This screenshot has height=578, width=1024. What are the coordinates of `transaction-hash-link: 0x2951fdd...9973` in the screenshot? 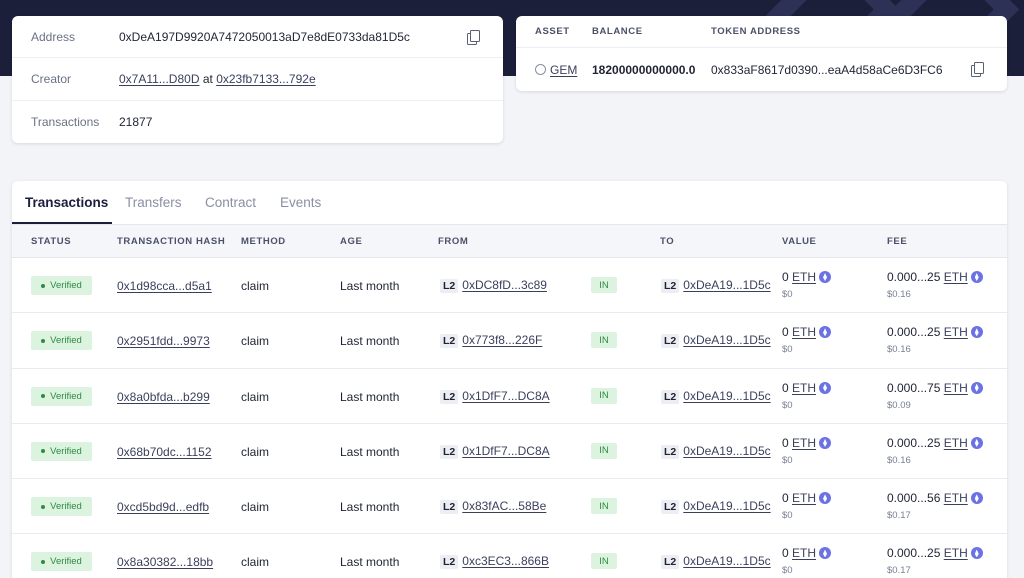 It's located at (163, 341).